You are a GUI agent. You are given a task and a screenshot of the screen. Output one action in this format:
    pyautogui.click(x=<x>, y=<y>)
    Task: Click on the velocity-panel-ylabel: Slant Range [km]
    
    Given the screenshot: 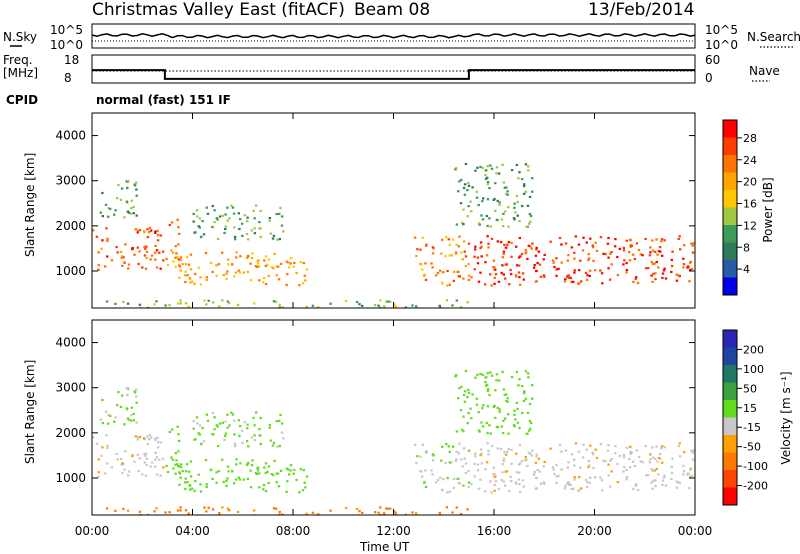 What is the action you would take?
    pyautogui.click(x=30, y=412)
    